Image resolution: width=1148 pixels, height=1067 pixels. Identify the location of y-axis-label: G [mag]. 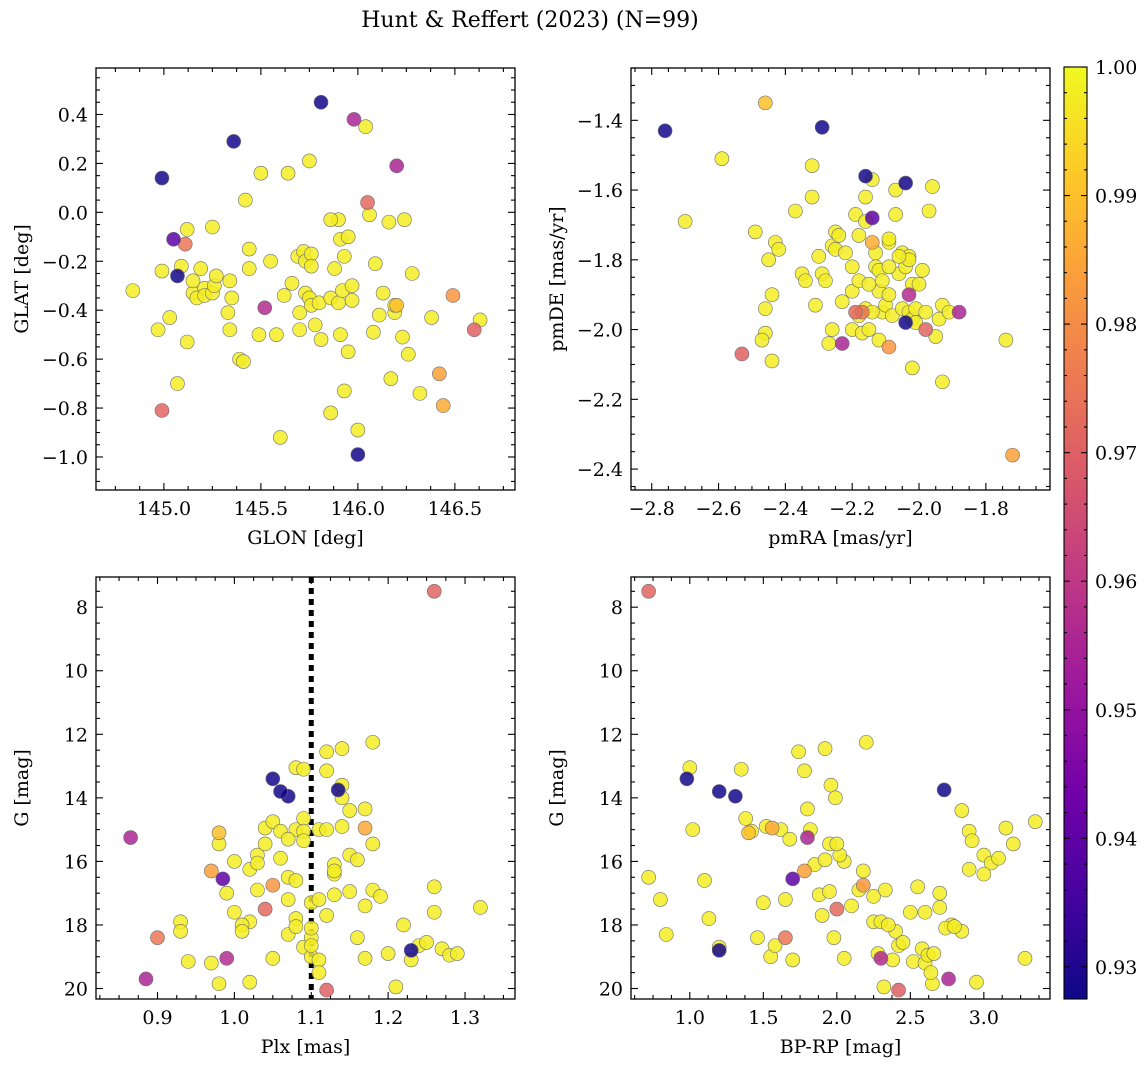
(22, 788).